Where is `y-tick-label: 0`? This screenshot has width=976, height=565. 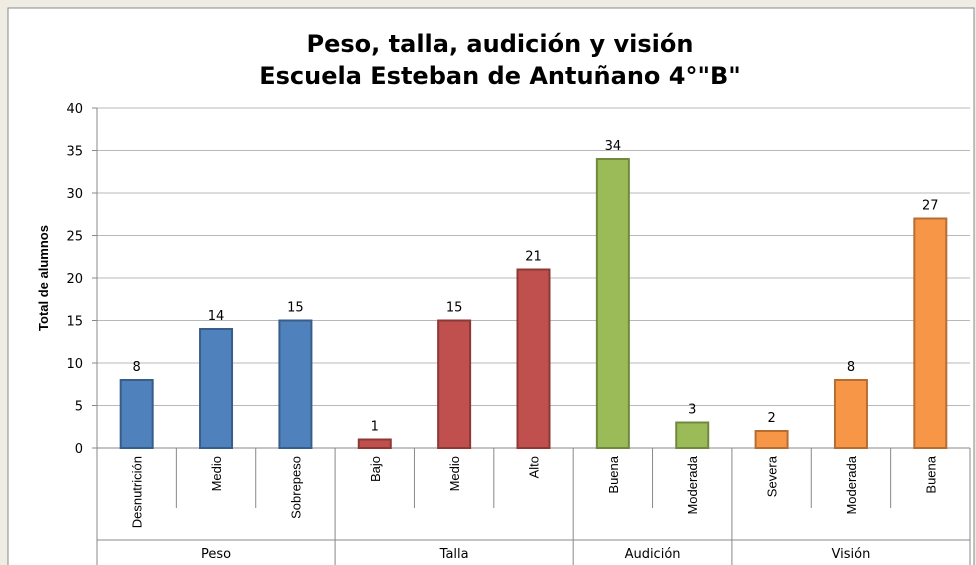
y-tick-label: 0 is located at coordinates (79, 449).